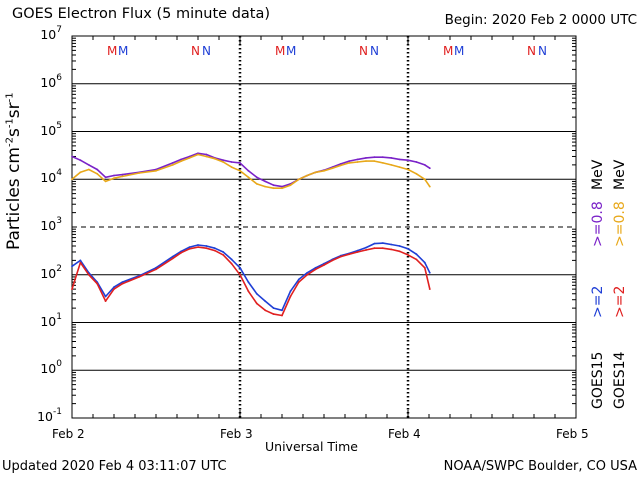 The height and width of the screenshot is (480, 640). I want to click on legend-mev-unit-b: MeV, so click(620, 174).